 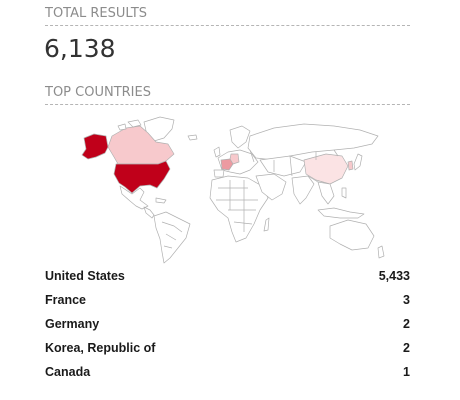 What do you see at coordinates (217, 152) in the screenshot?
I see `map-uk` at bounding box center [217, 152].